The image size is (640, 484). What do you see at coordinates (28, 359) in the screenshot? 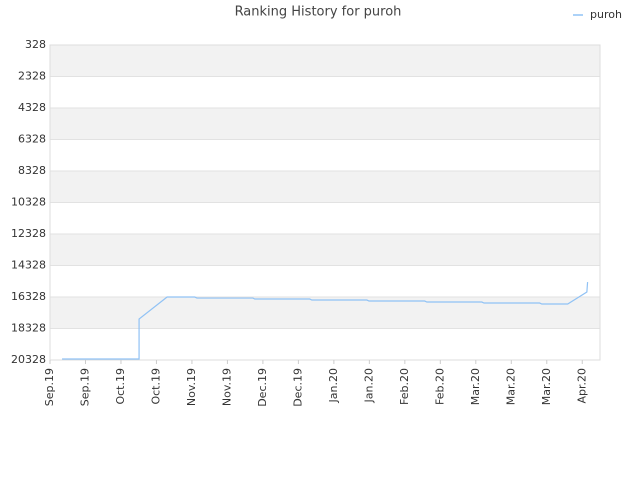
I see `y-tick-label: 20328` at bounding box center [28, 359].